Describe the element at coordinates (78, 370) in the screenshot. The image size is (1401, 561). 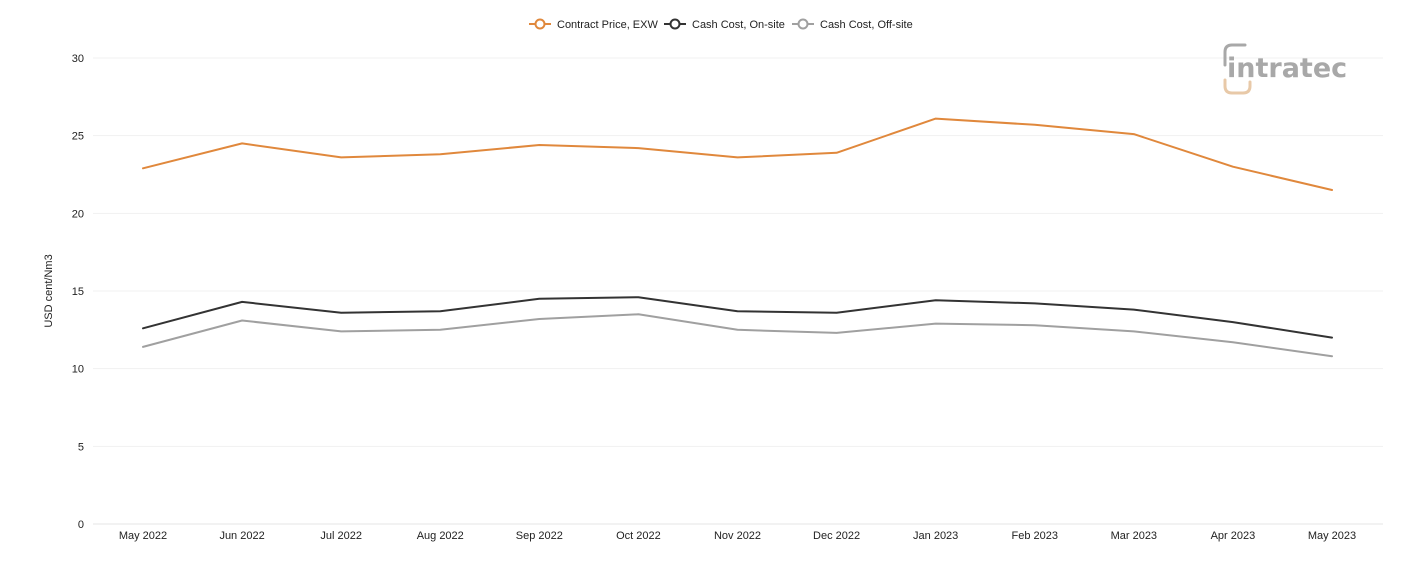
I see `y-tick-label: 10` at that location.